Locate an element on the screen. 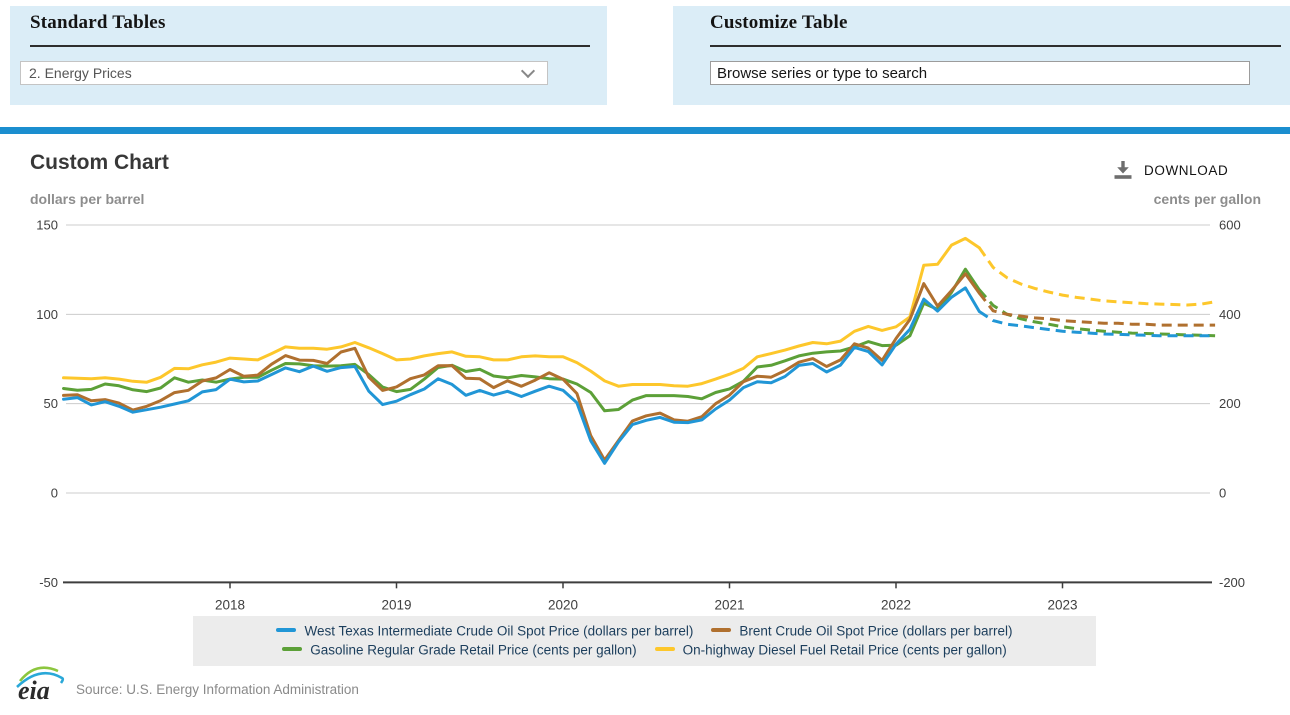  eia-logo-text: eia is located at coordinates (34, 690).